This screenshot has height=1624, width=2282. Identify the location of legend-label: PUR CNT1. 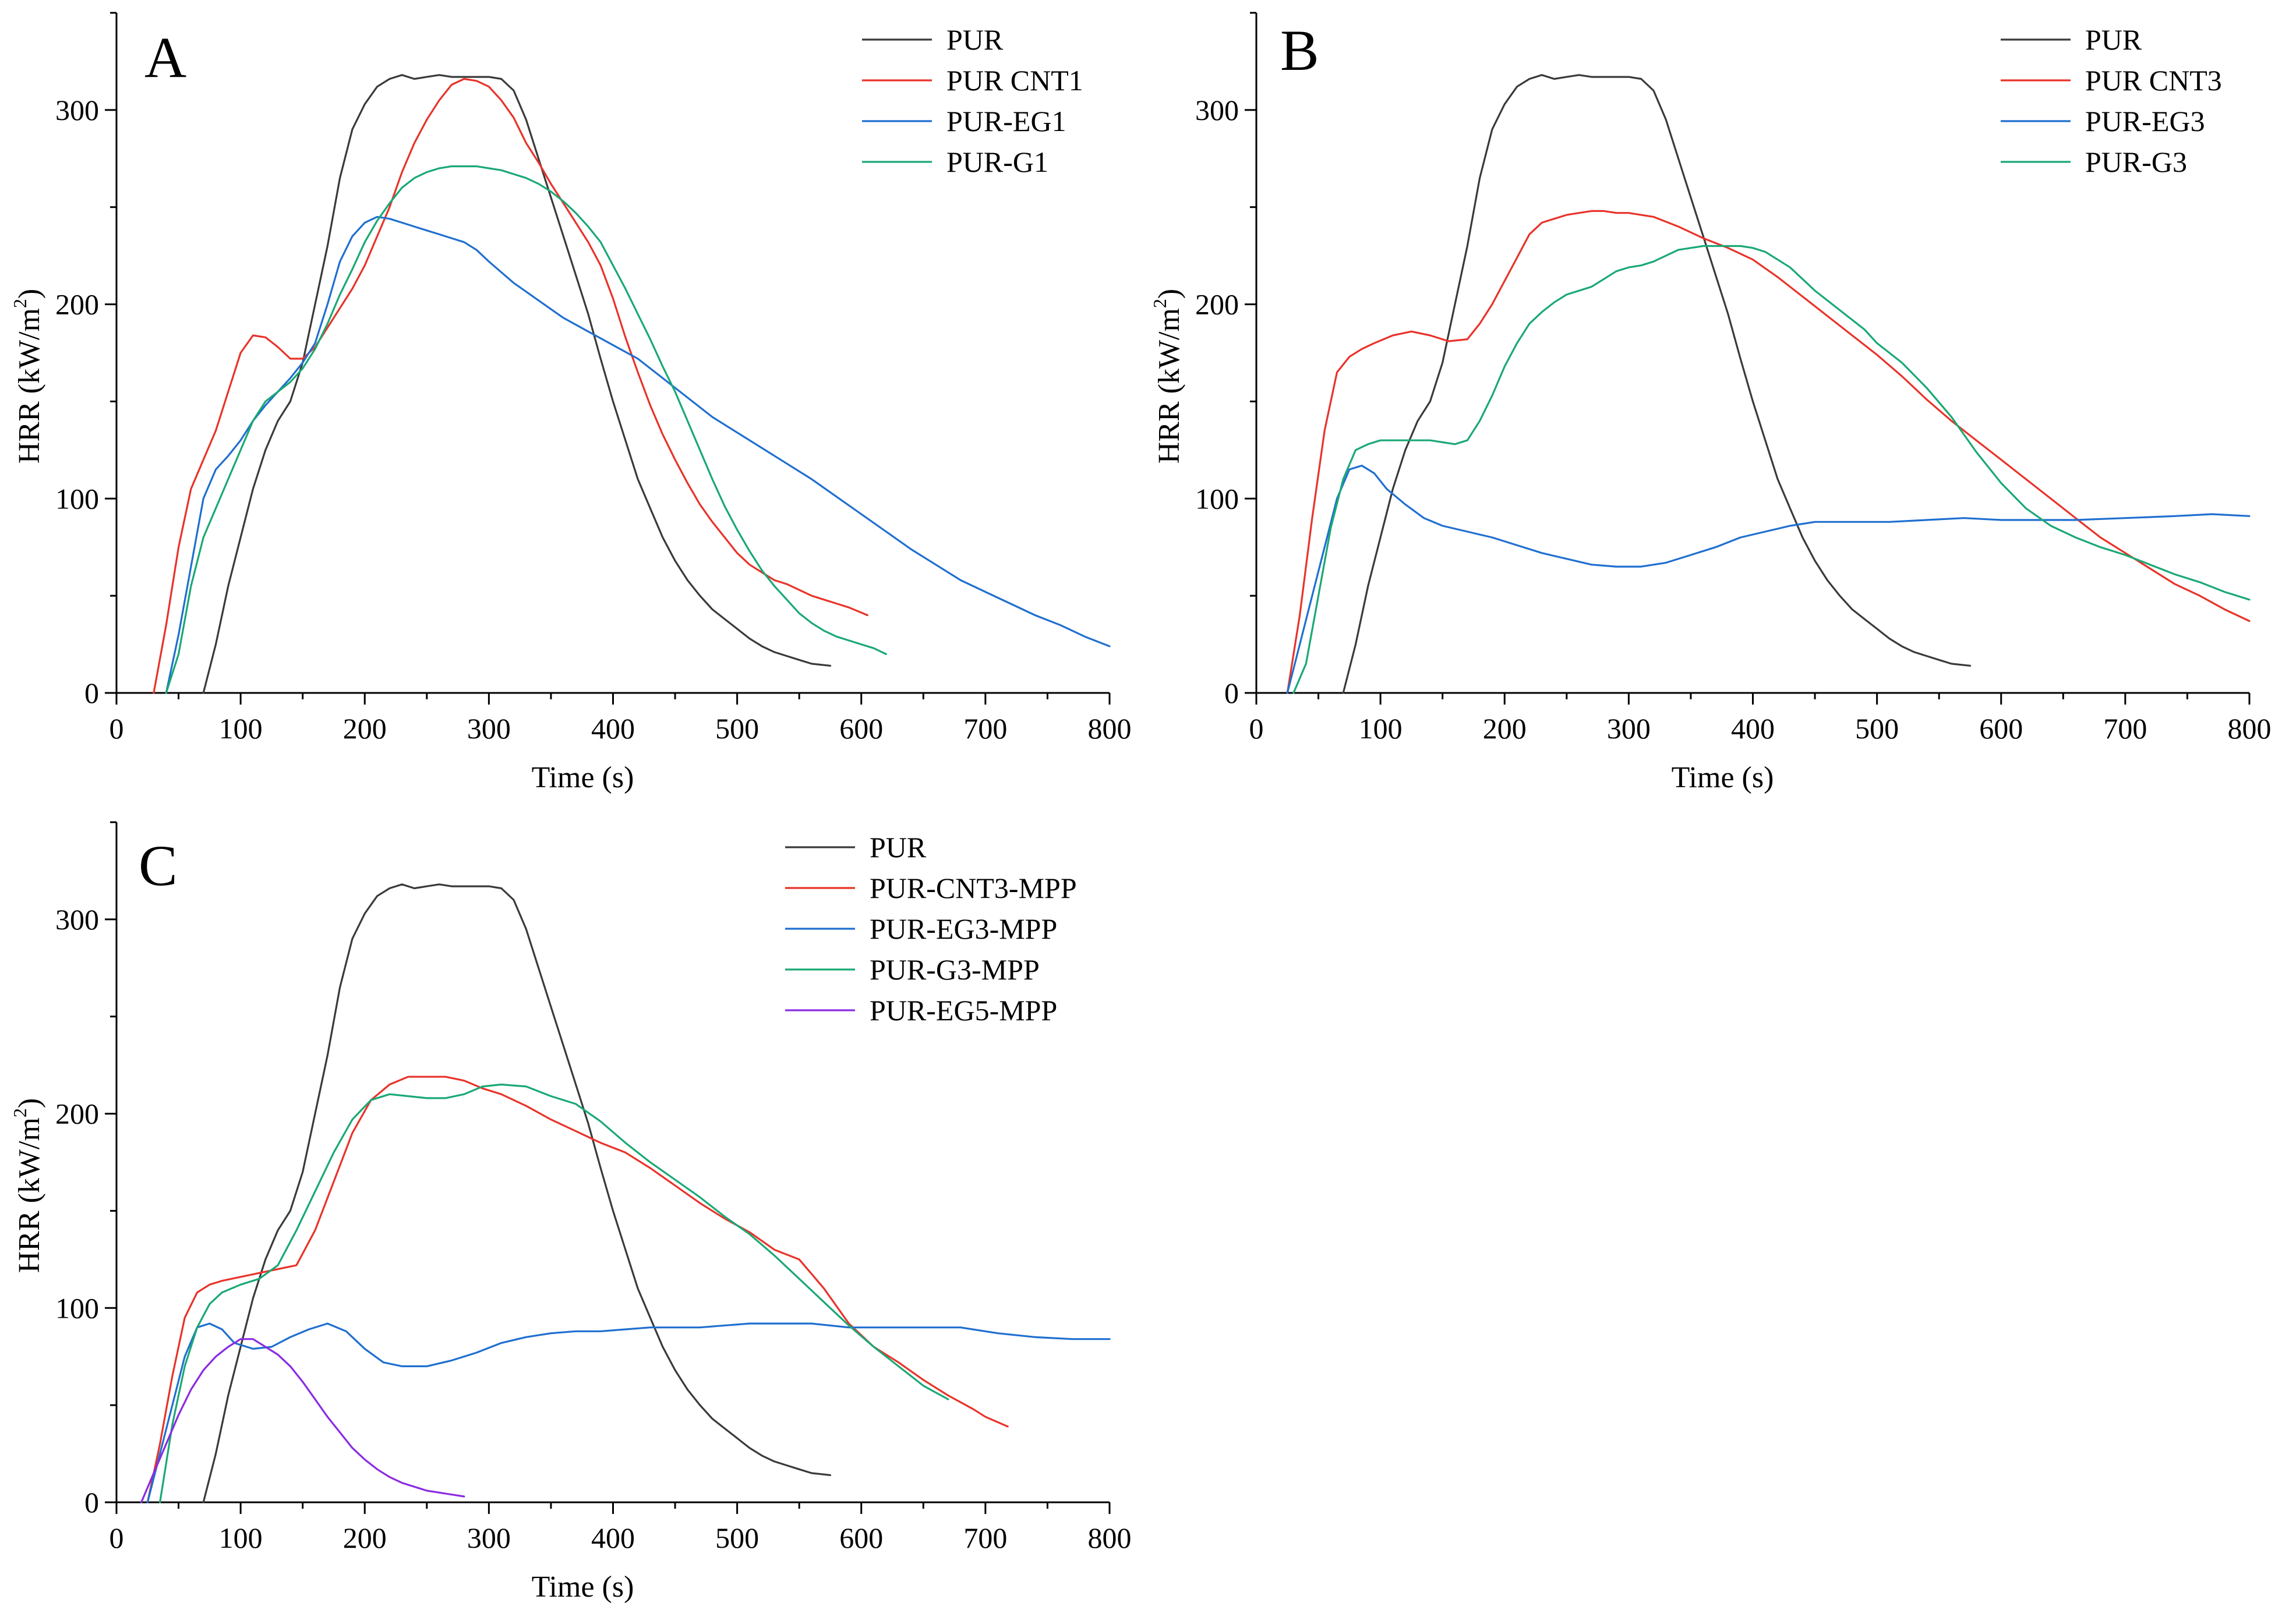
(1014, 80).